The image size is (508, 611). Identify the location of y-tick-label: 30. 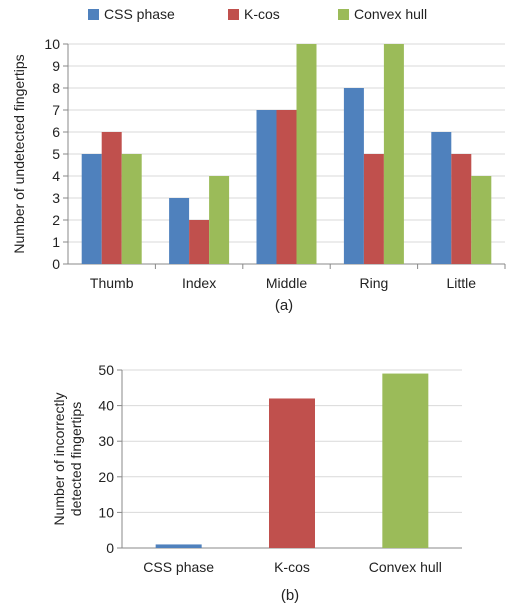
(106, 441).